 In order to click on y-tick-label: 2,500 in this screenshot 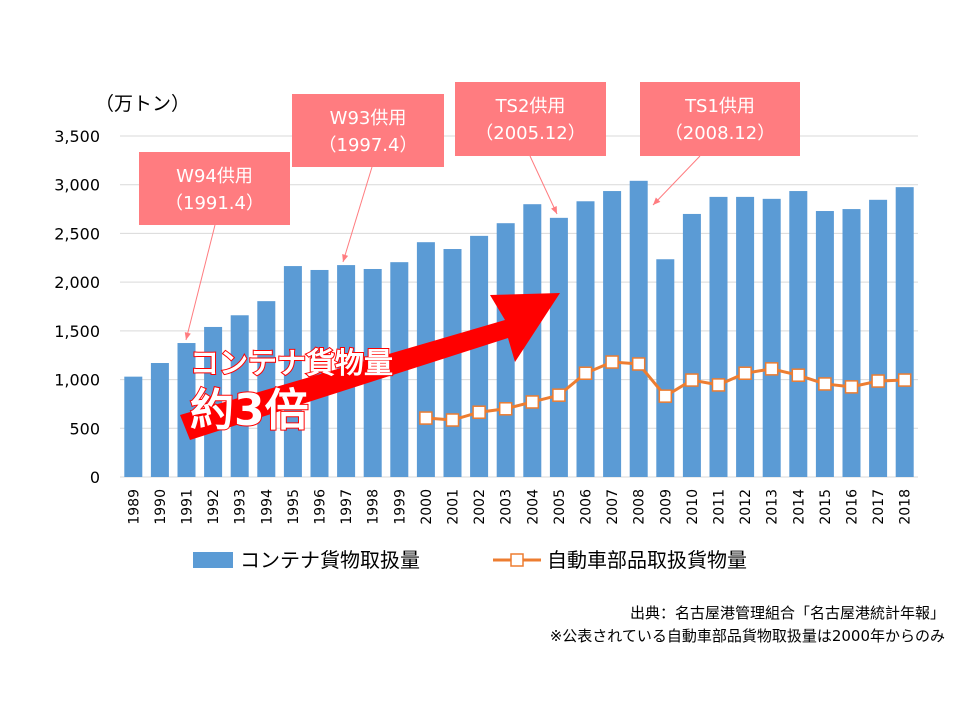, I will do `click(77, 233)`.